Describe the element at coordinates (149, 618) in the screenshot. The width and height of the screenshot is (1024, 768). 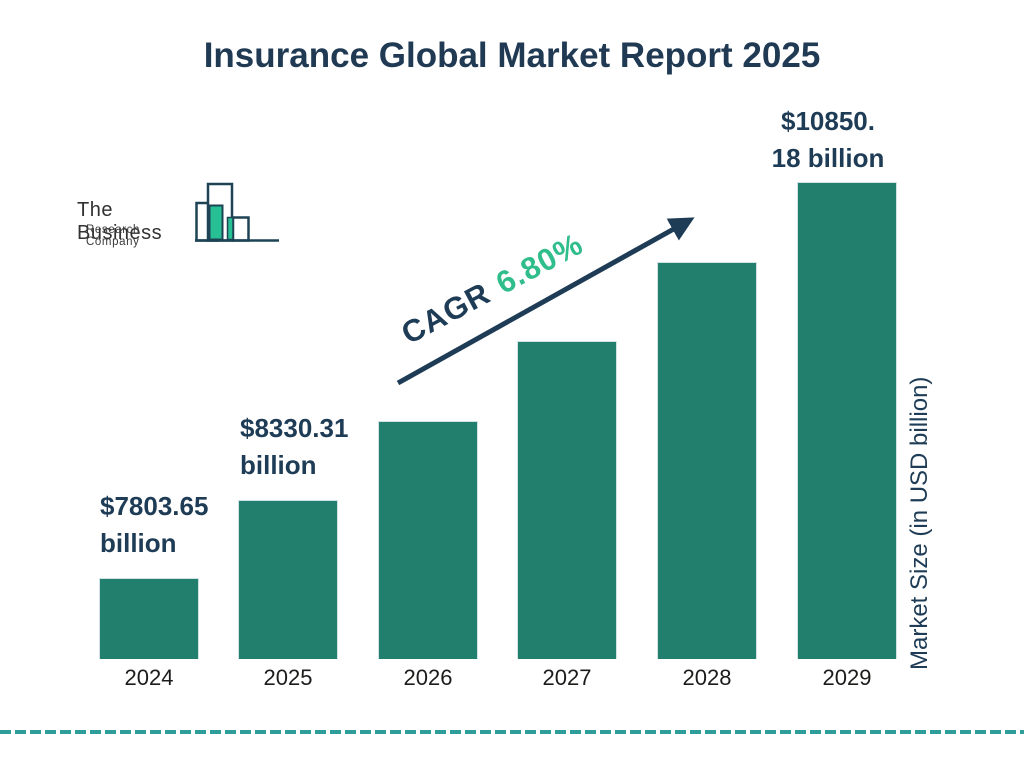
I see `bar-2024` at that location.